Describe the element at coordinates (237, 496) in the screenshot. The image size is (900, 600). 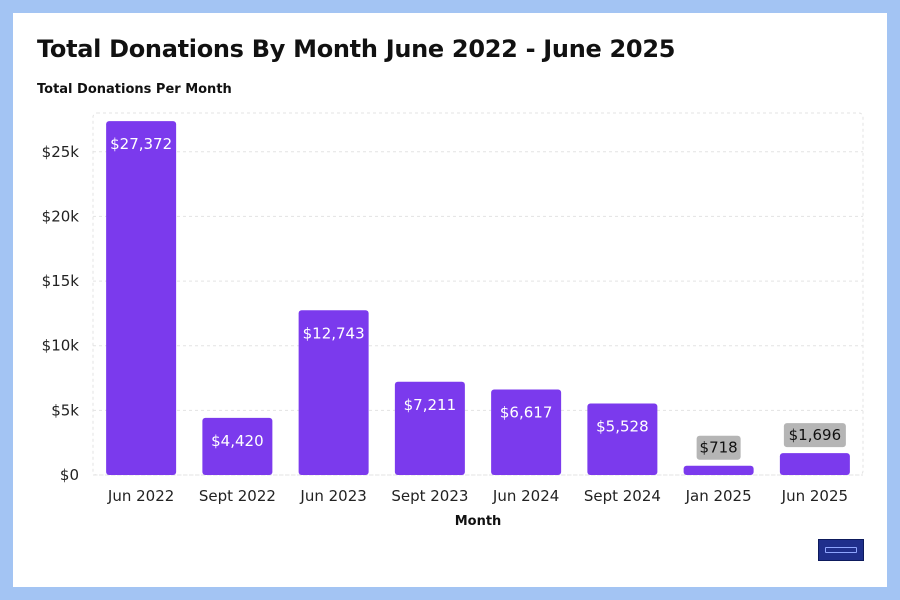
I see `x-tick-label: Sept 2022` at that location.